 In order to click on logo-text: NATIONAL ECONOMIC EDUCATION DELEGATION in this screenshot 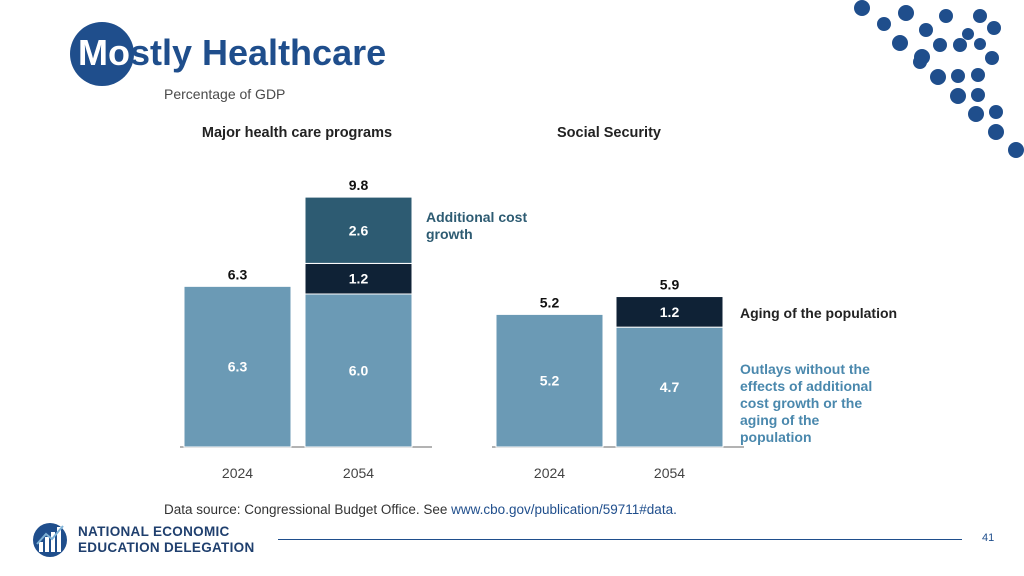, I will do `click(166, 540)`.